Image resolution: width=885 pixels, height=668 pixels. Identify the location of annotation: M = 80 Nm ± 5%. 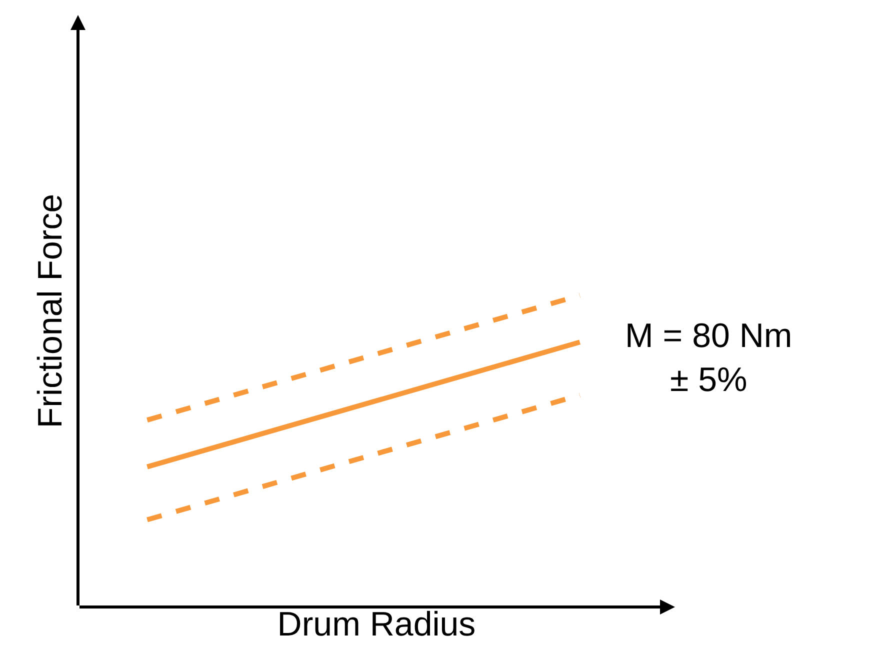
(708, 358).